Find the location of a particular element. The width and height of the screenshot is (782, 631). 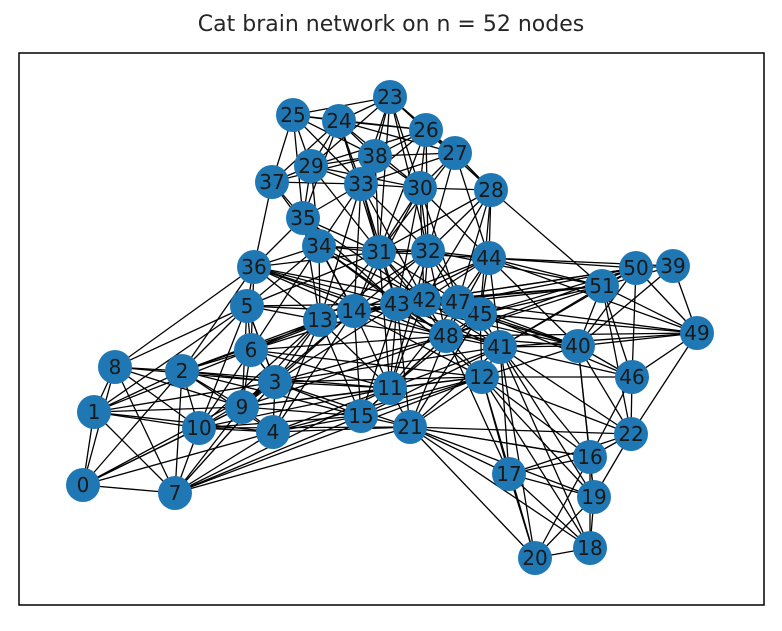

node-label: 42 is located at coordinates (423, 300).